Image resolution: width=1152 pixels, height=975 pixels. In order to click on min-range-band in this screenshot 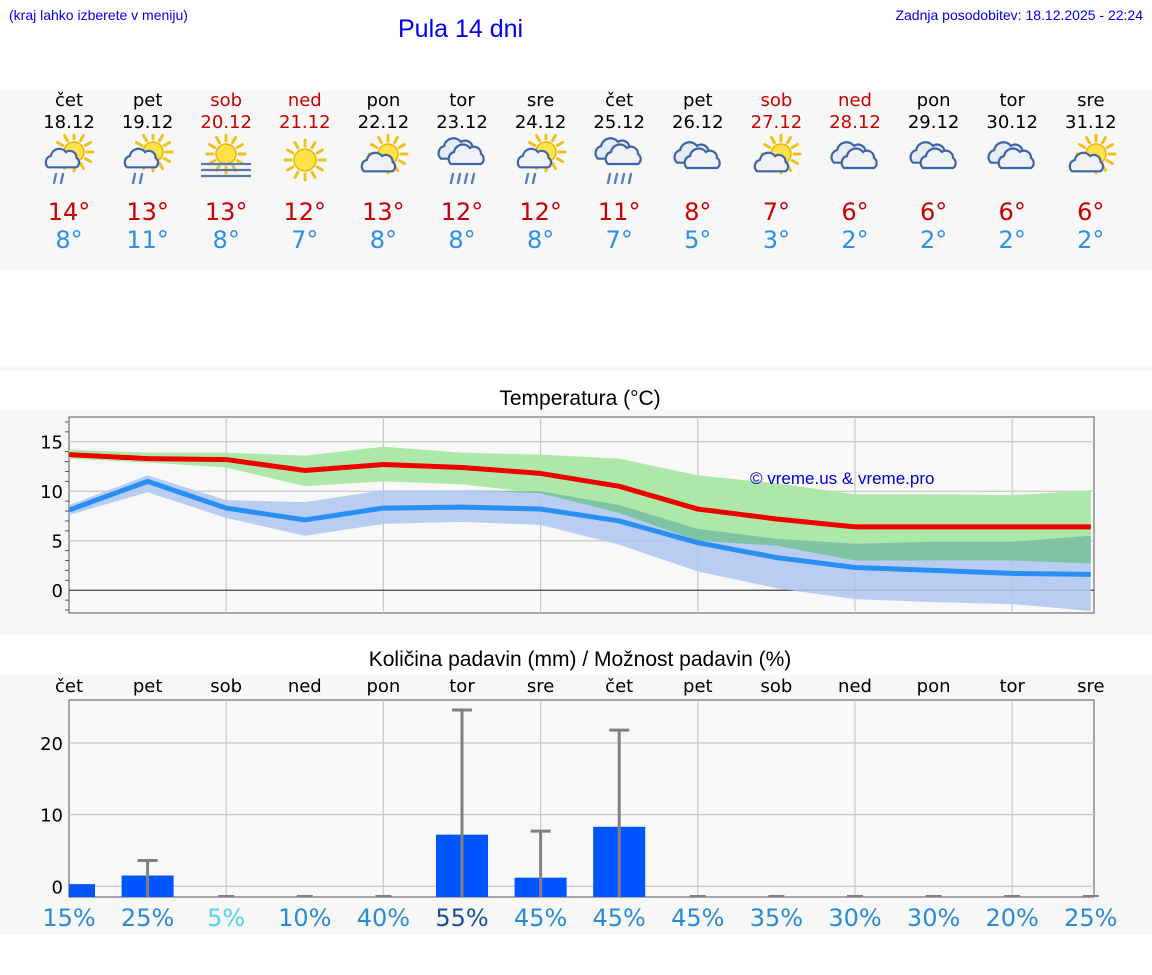, I will do `click(580, 543)`.